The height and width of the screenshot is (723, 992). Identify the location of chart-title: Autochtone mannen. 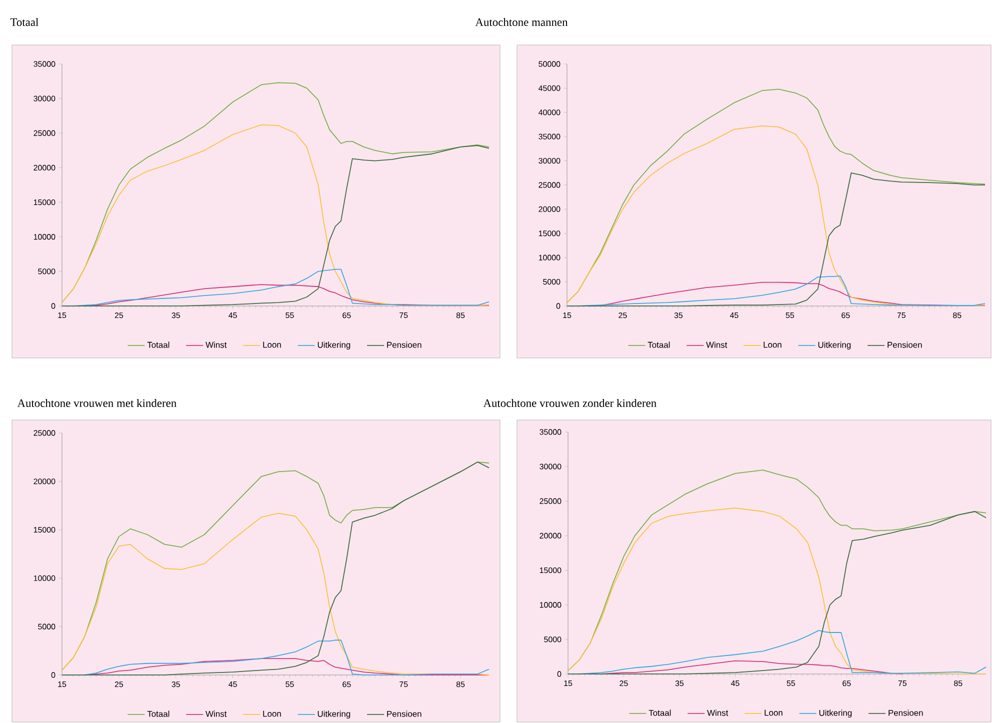
(521, 22).